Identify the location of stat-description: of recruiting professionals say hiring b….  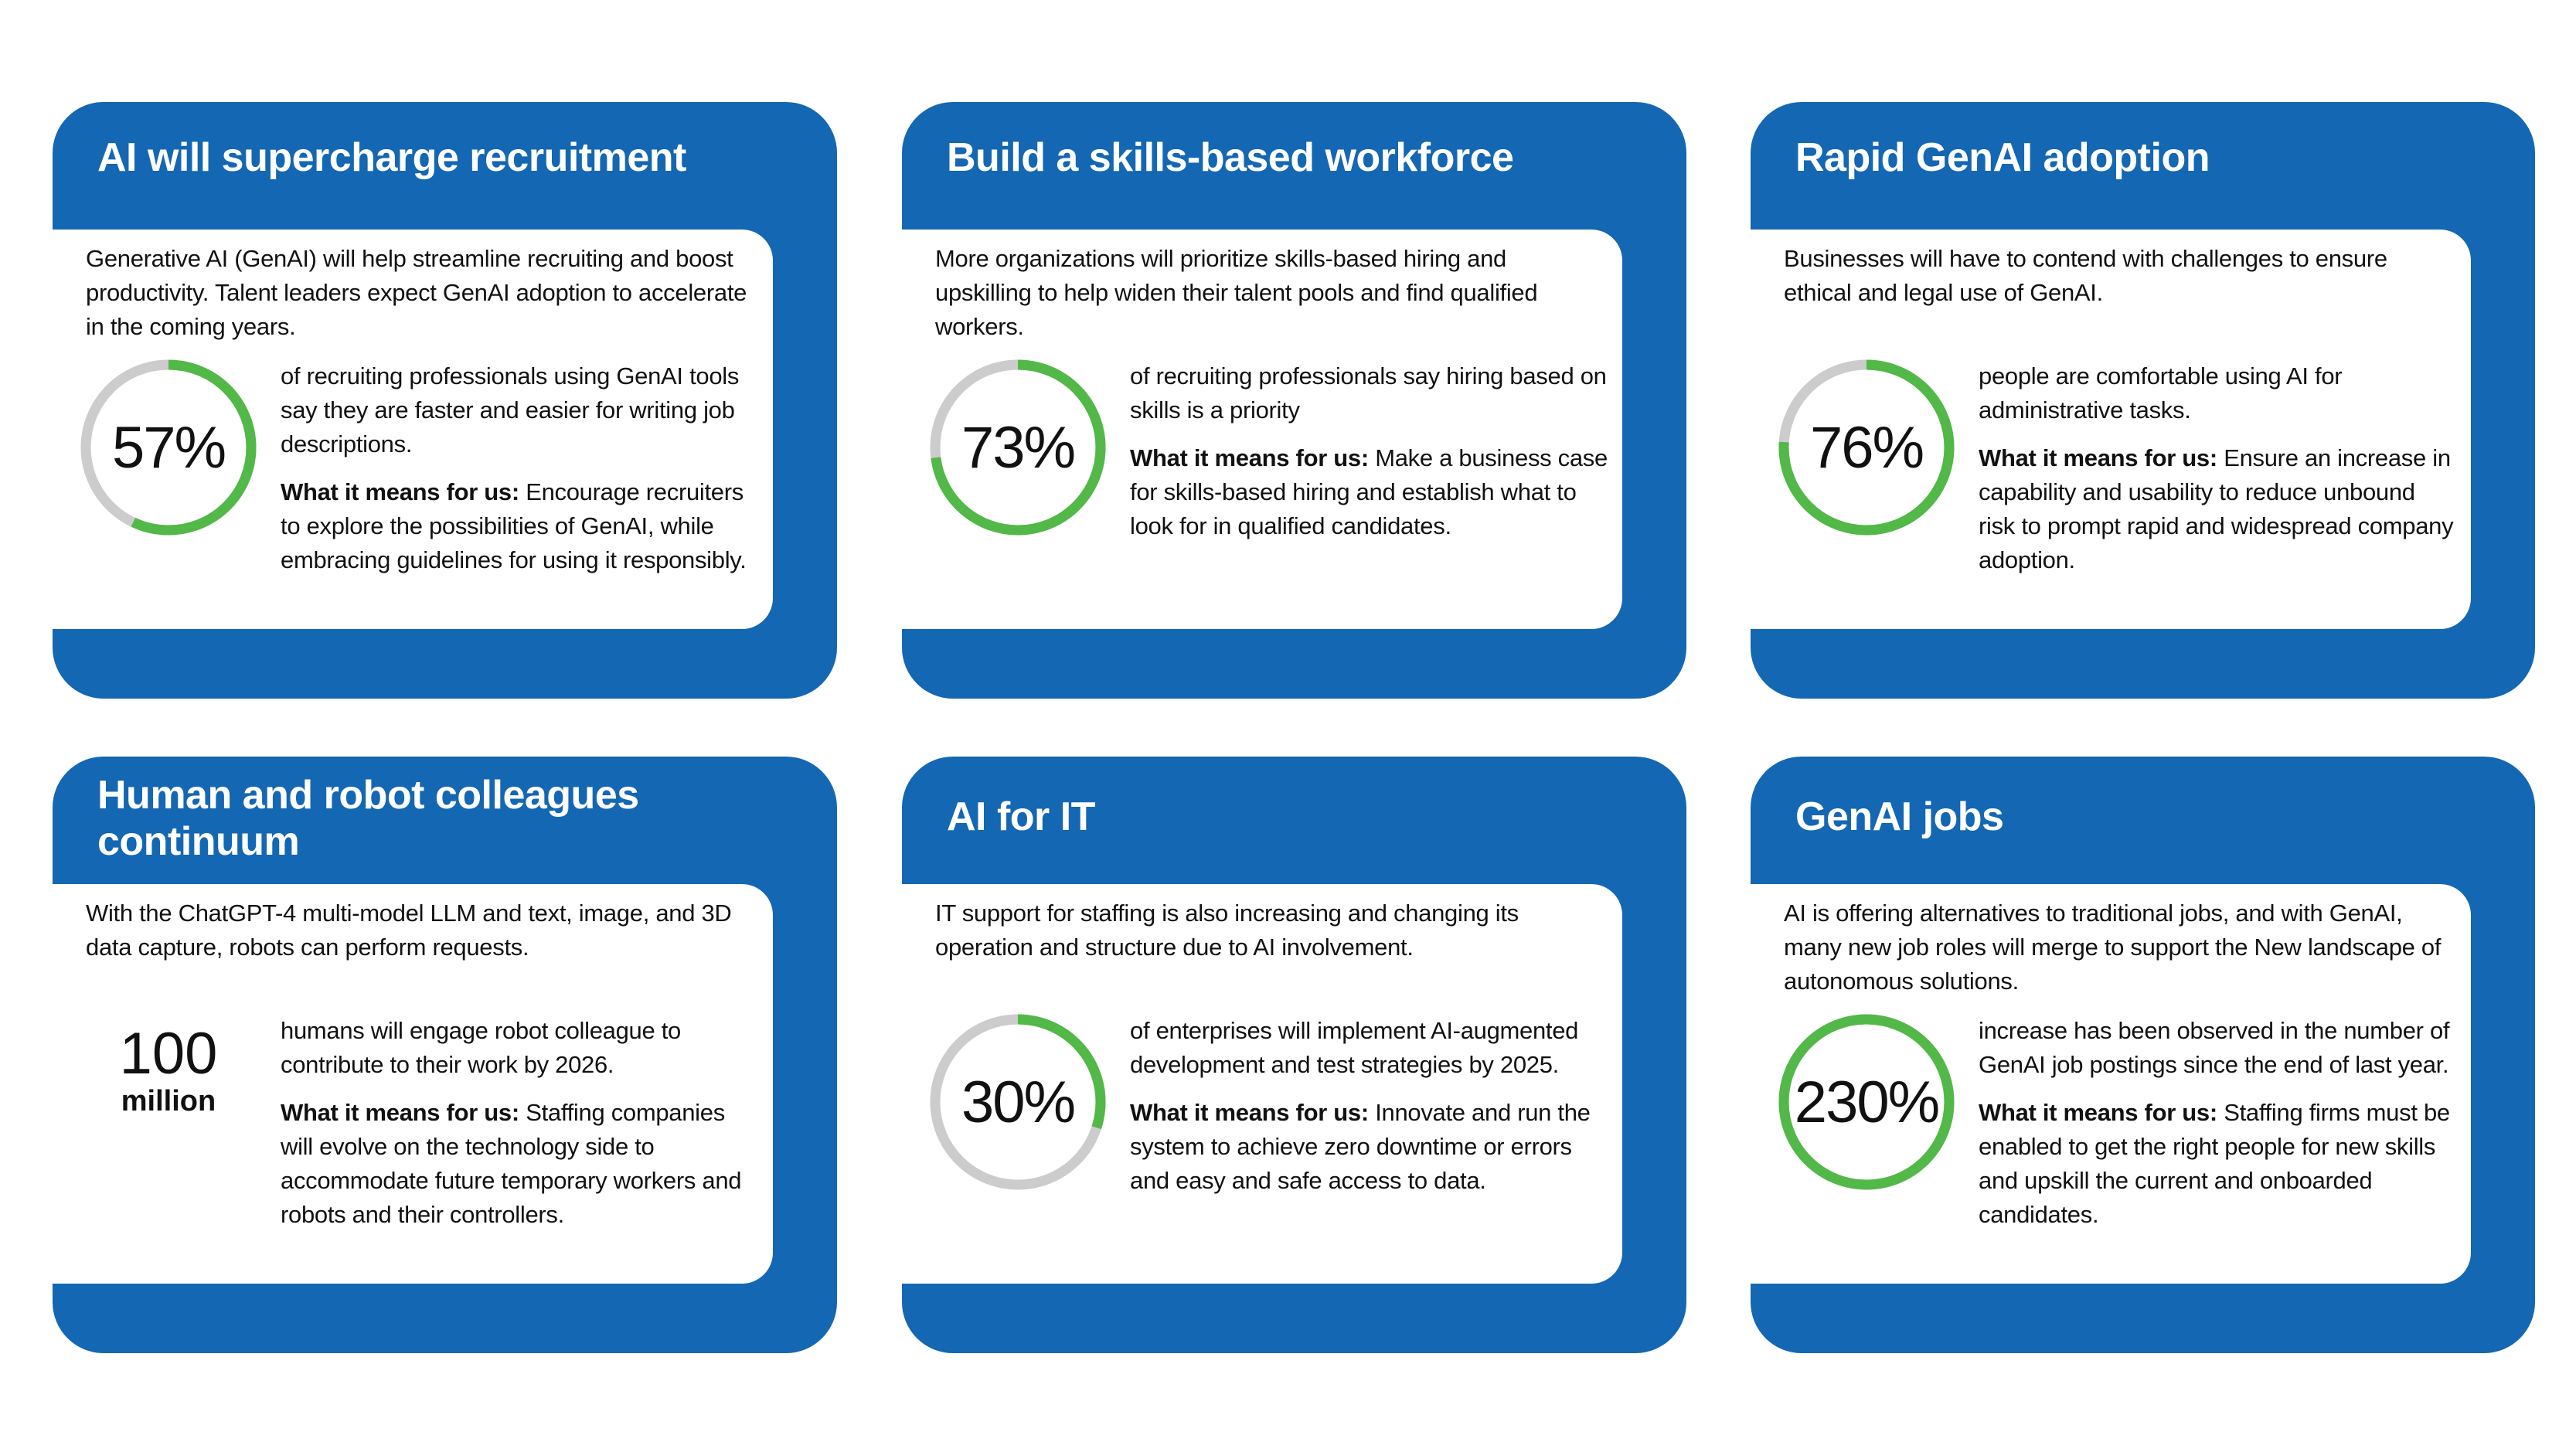
(1369, 458).